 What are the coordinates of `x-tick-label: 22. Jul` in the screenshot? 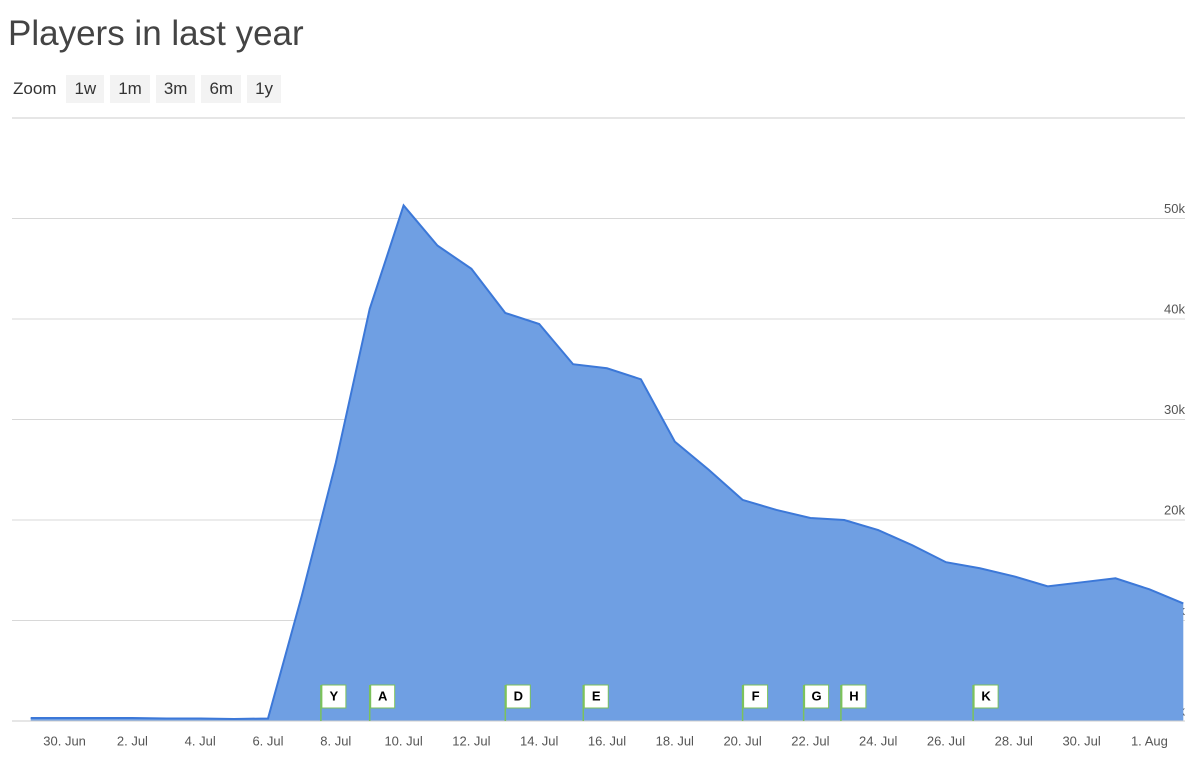 It's located at (810, 740).